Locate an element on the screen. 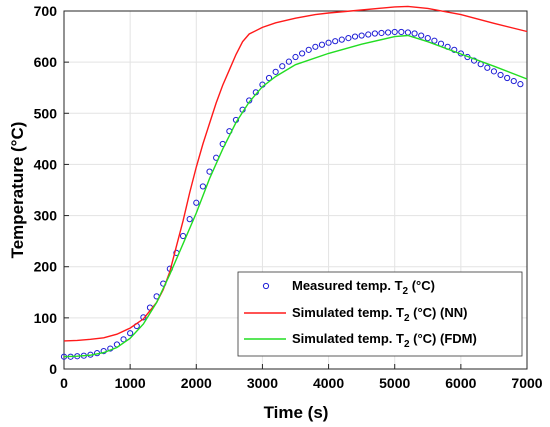  x-axis-label: Time (s) is located at coordinates (296, 412).